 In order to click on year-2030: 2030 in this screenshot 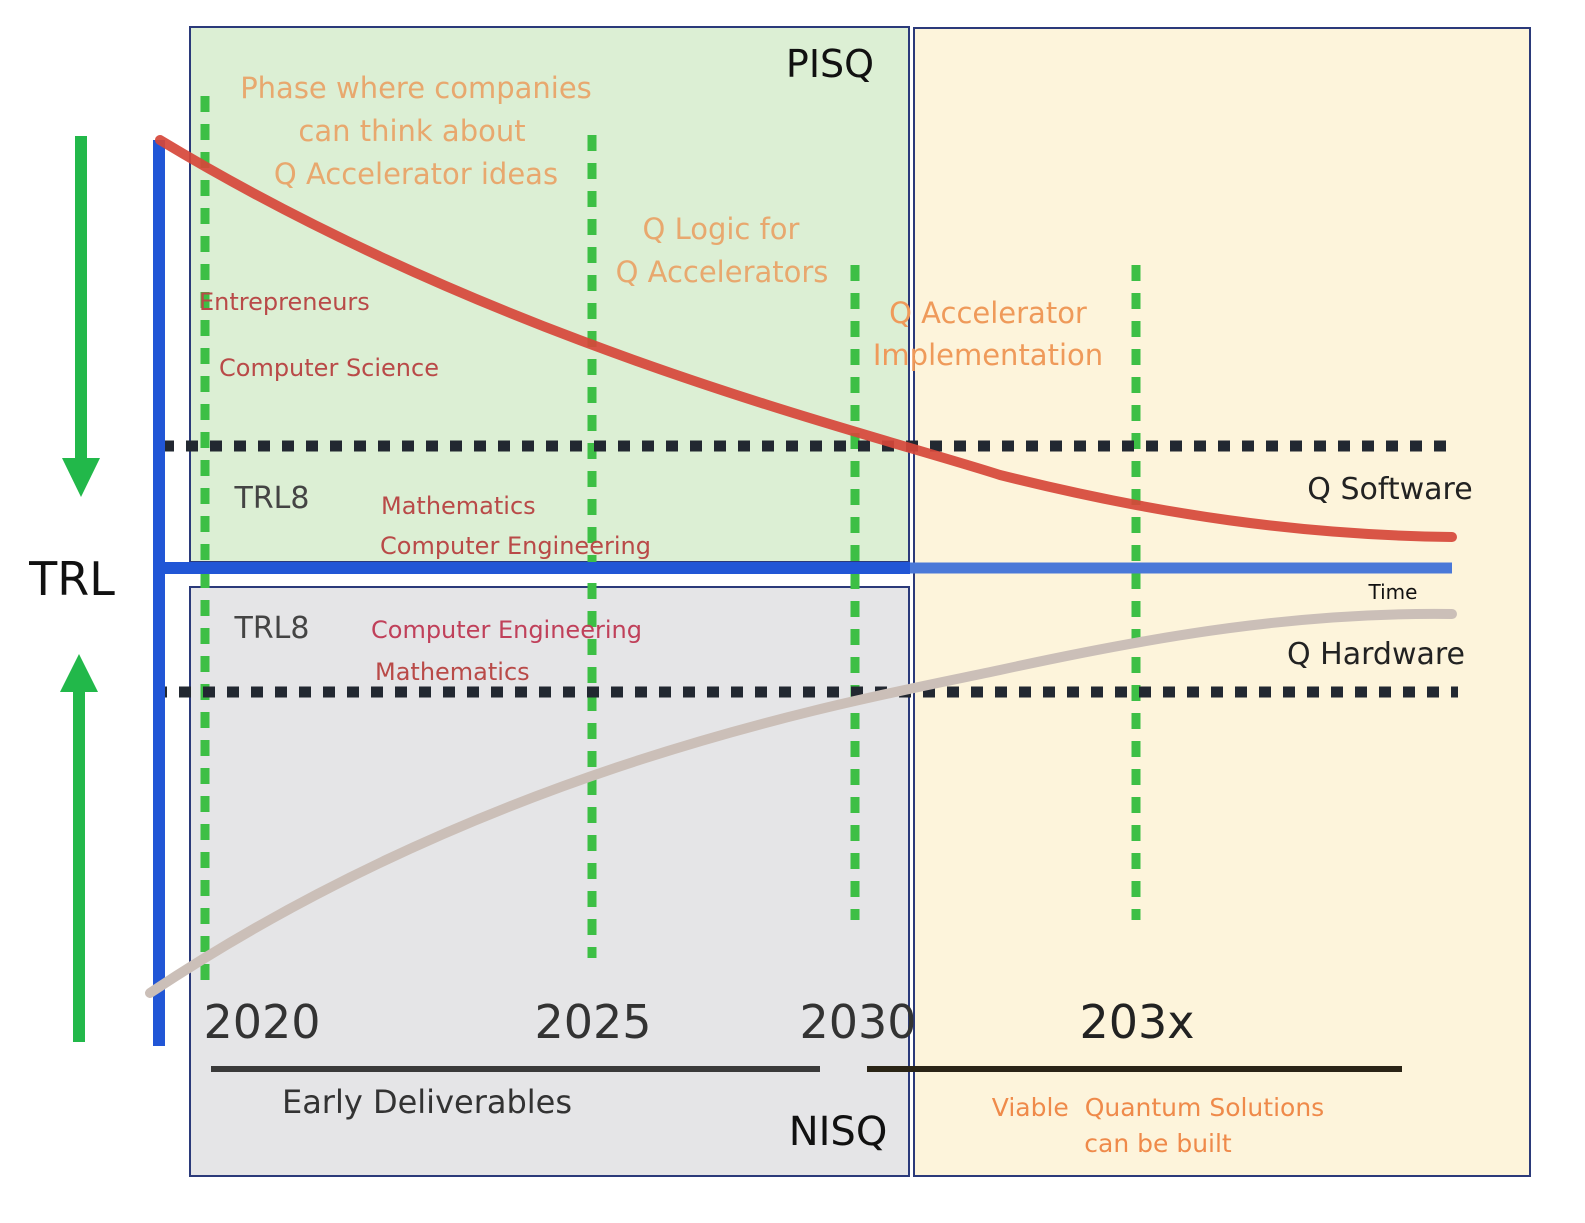, I will do `click(857, 1022)`.